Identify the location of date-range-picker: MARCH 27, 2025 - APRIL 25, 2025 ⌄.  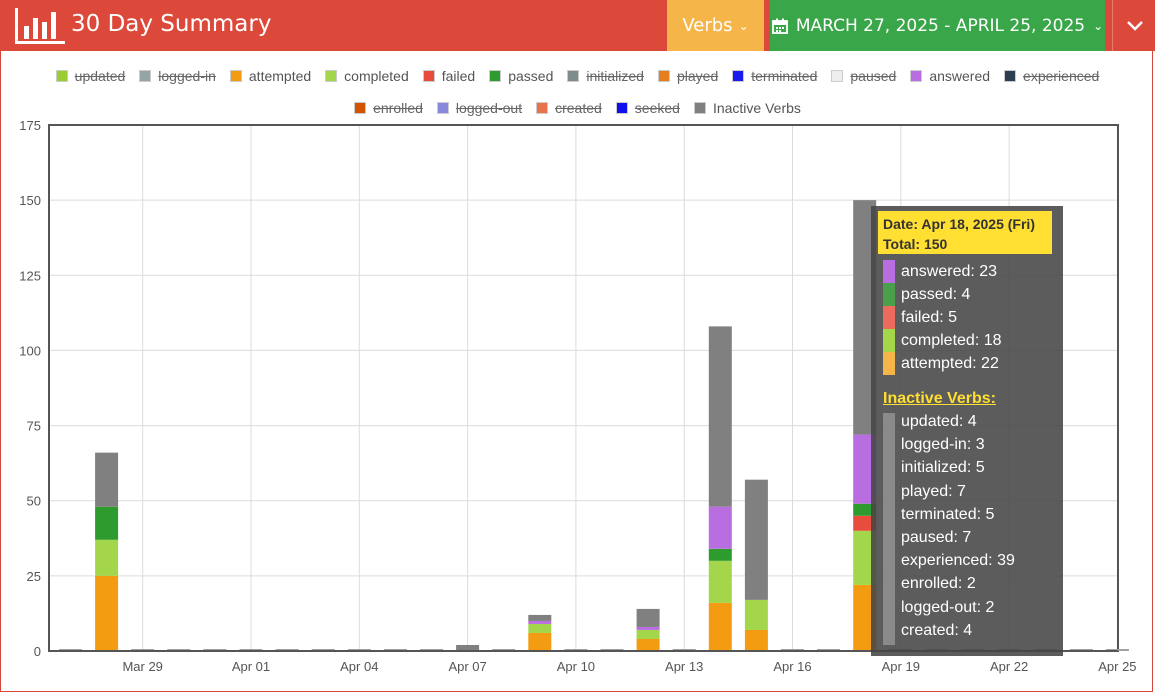
(937, 25).